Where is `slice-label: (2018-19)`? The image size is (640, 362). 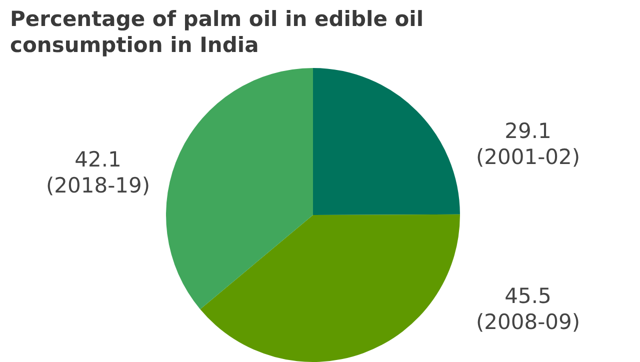 slice-label: (2018-19) is located at coordinates (98, 186).